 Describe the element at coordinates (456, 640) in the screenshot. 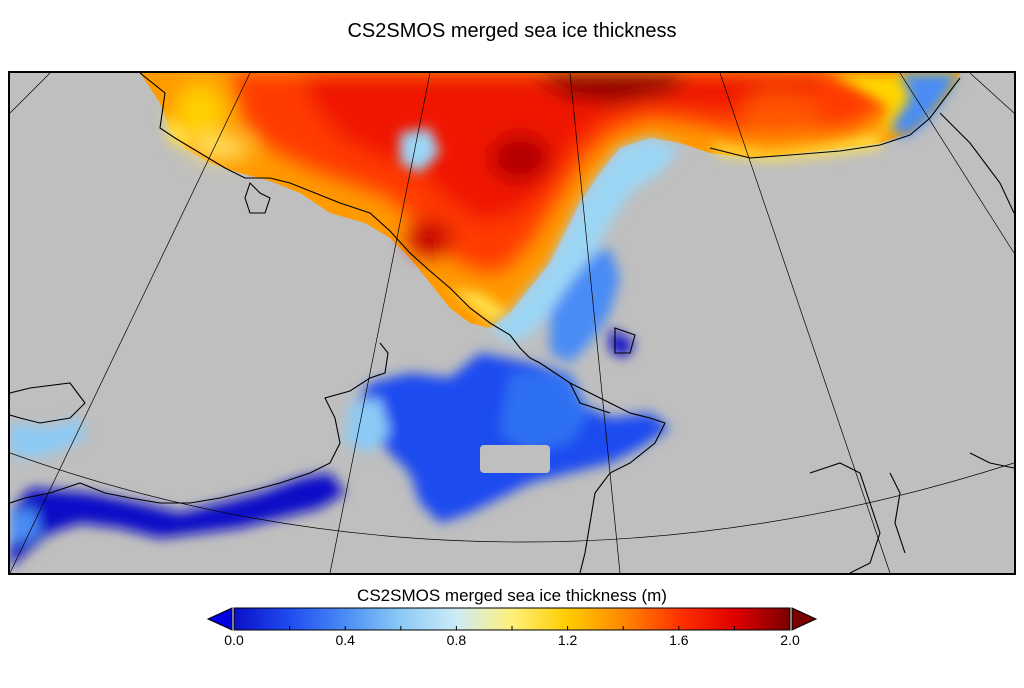

I see `colorbar-tick-label: 0.8` at that location.